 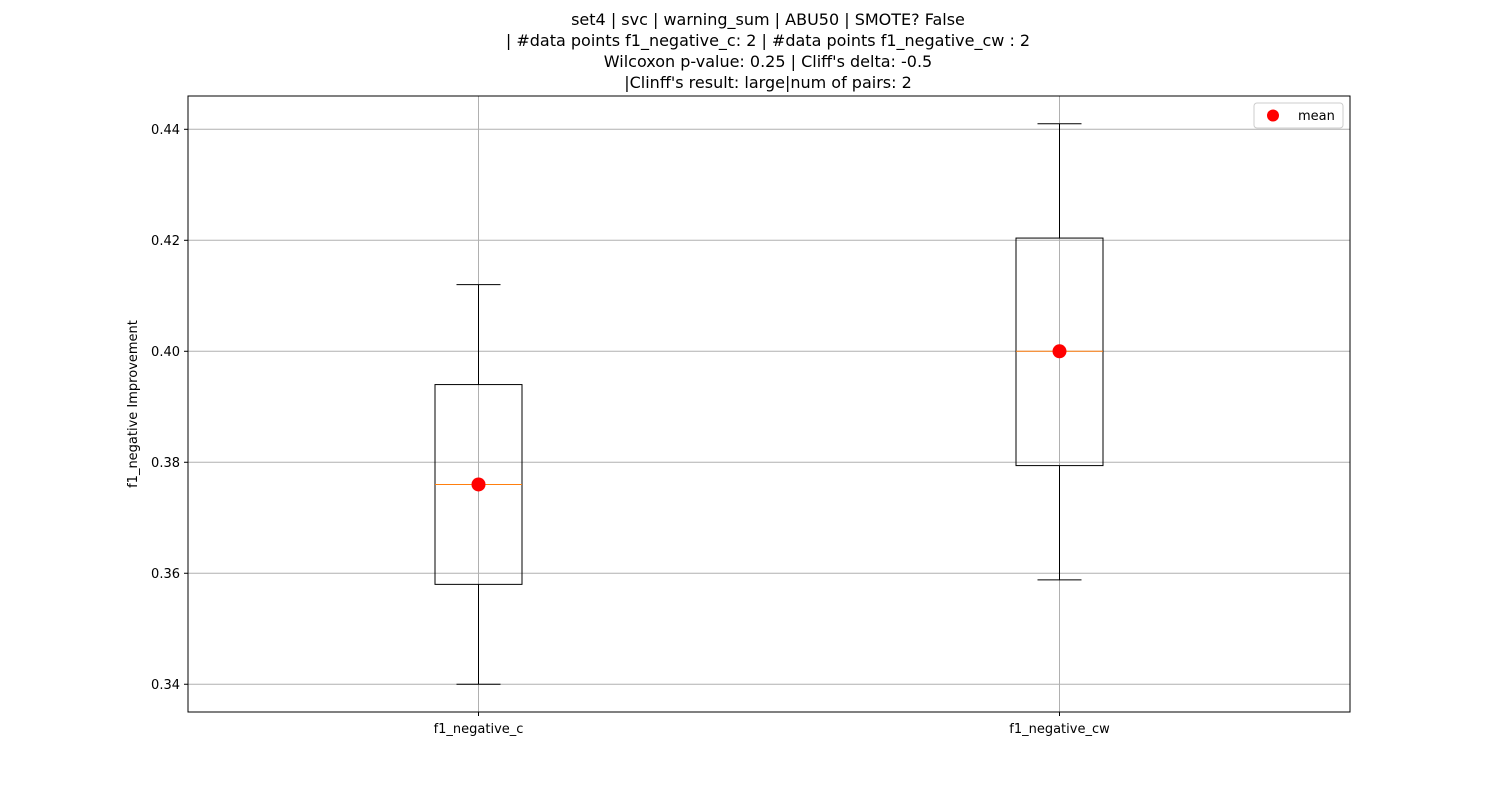 I want to click on title-line-4: |Clinff's result: large|num of pairs: 2, so click(x=768, y=82).